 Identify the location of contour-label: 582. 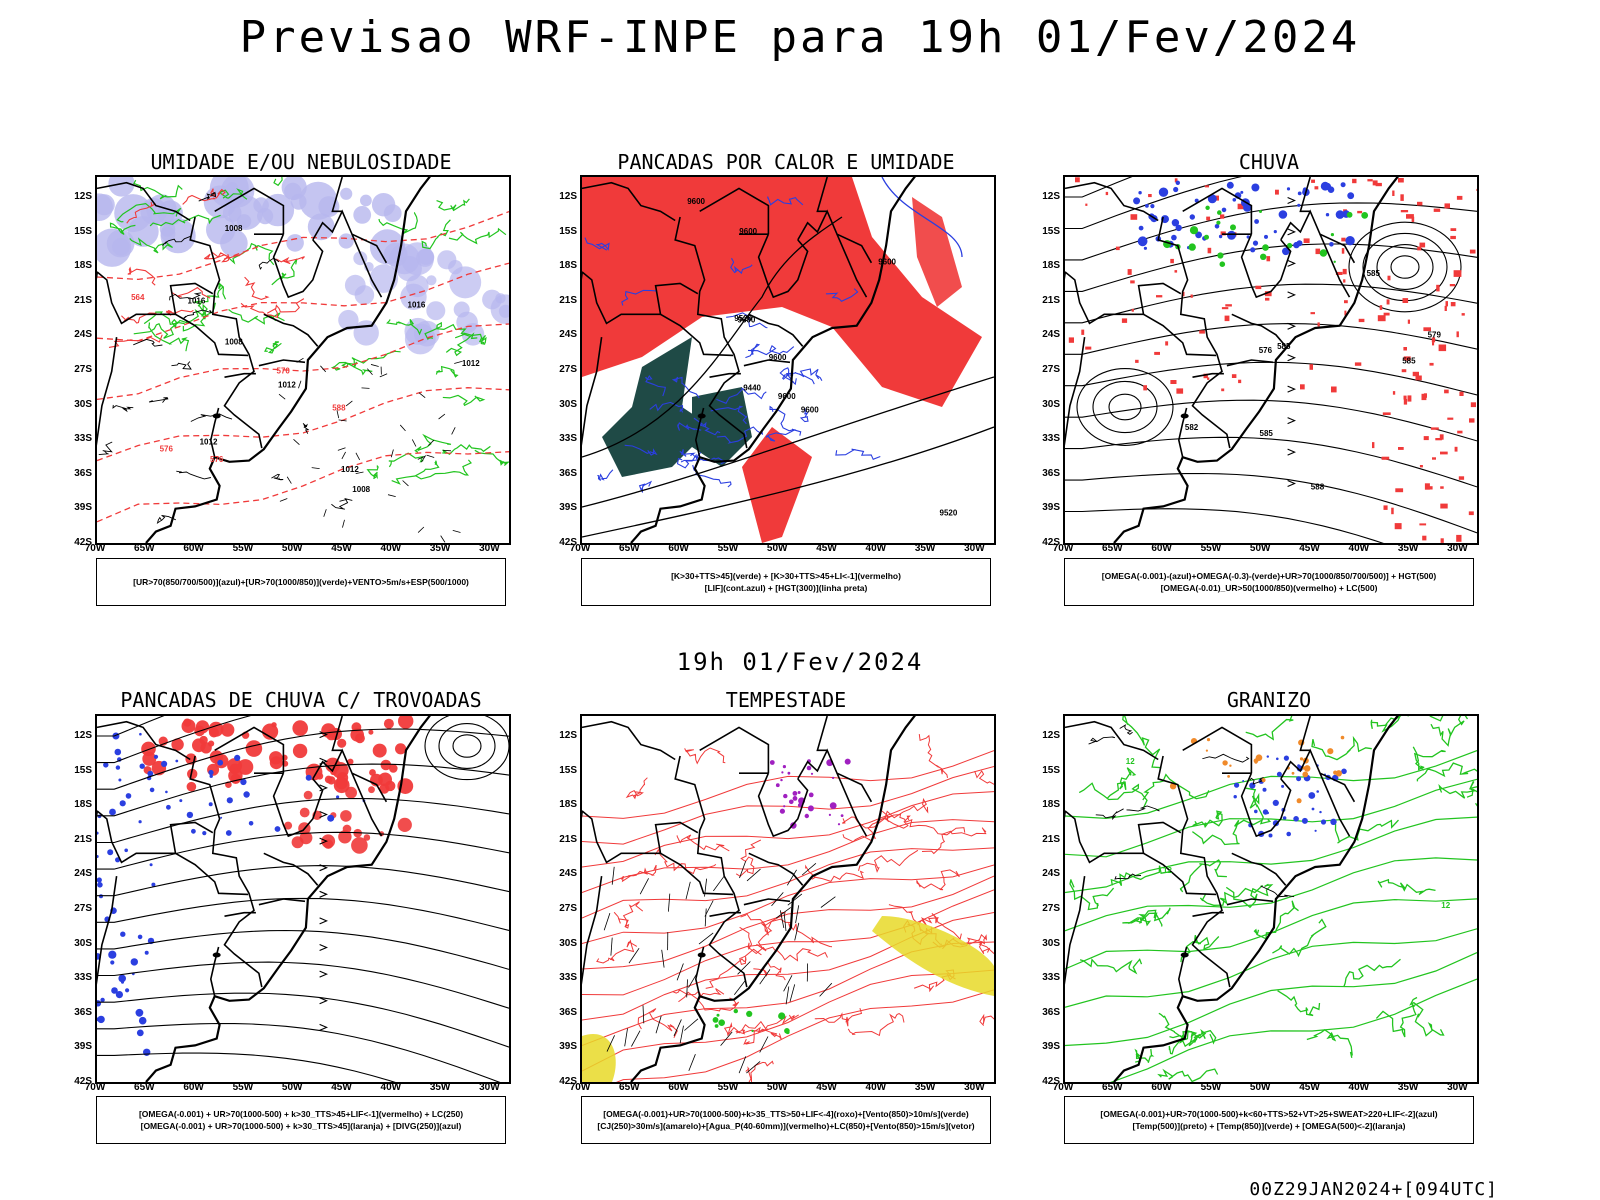
(1192, 427).